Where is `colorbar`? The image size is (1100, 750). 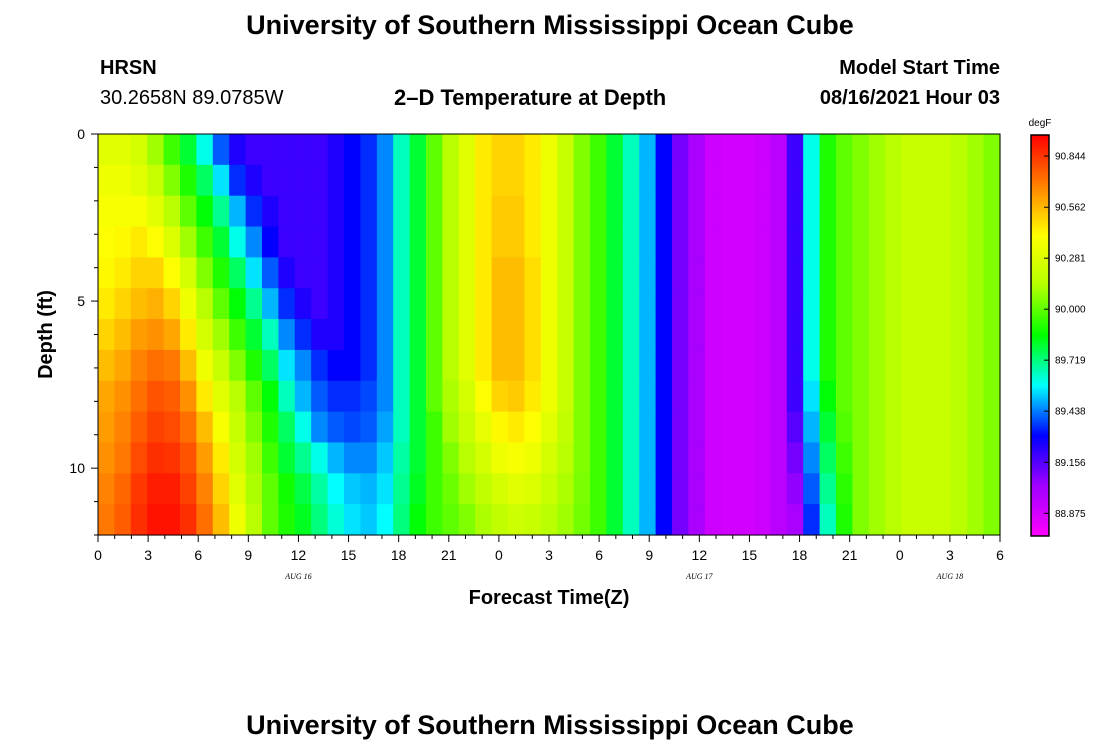
colorbar is located at coordinates (1040, 335).